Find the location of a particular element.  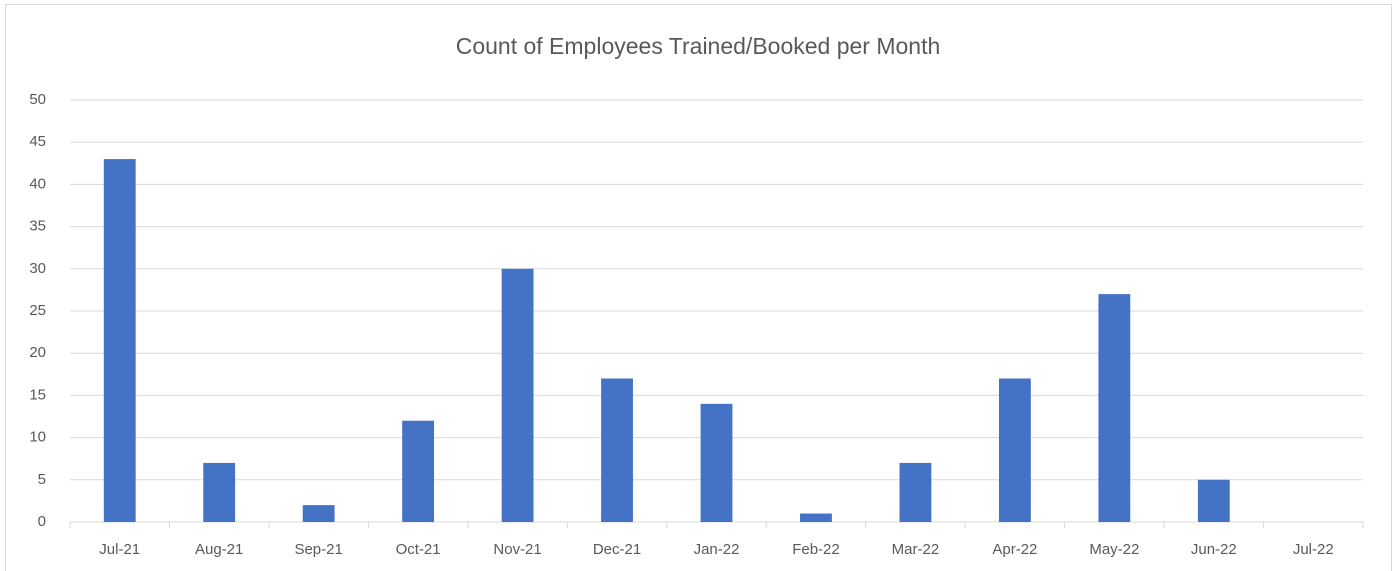

x-tick-label: Dec-21 is located at coordinates (617, 549).